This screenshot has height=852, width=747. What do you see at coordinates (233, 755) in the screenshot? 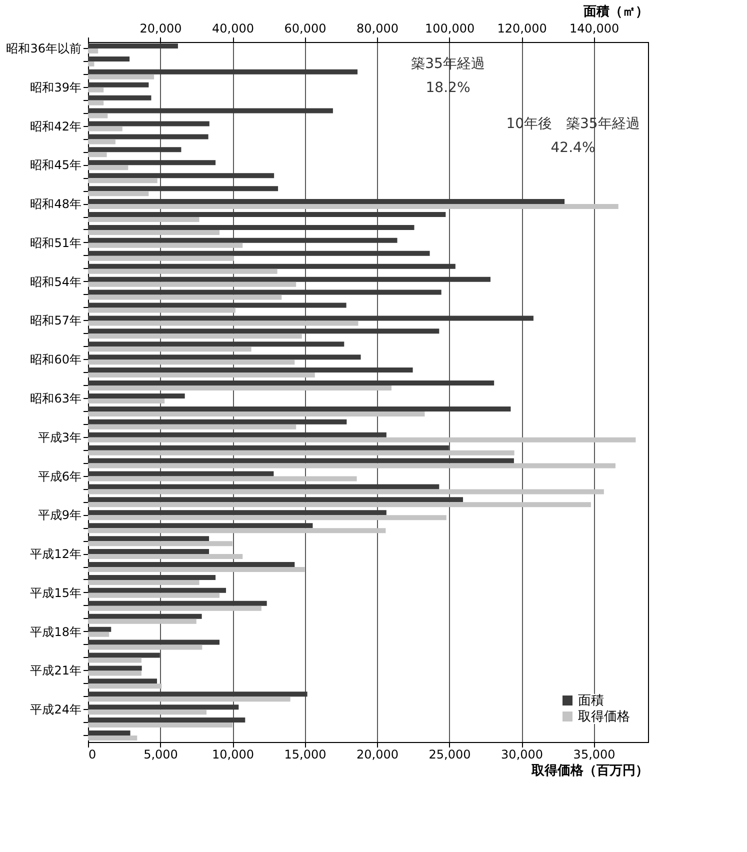
I see `x-tick-label: 10,000` at bounding box center [233, 755].